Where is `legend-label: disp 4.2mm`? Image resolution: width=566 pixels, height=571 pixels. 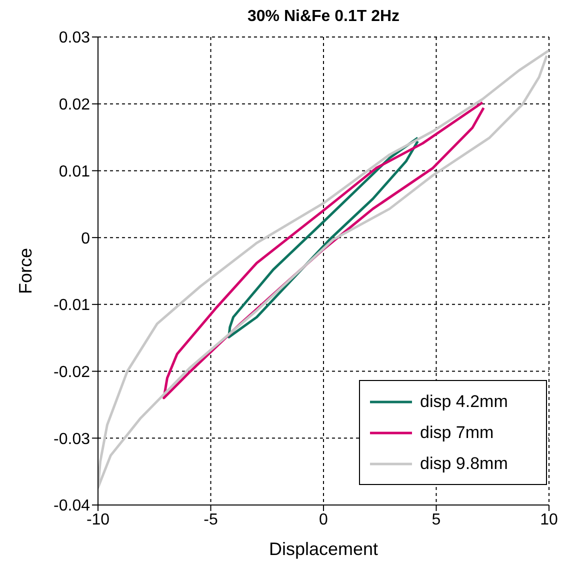
legend-label: disp 4.2mm is located at coordinates (464, 402).